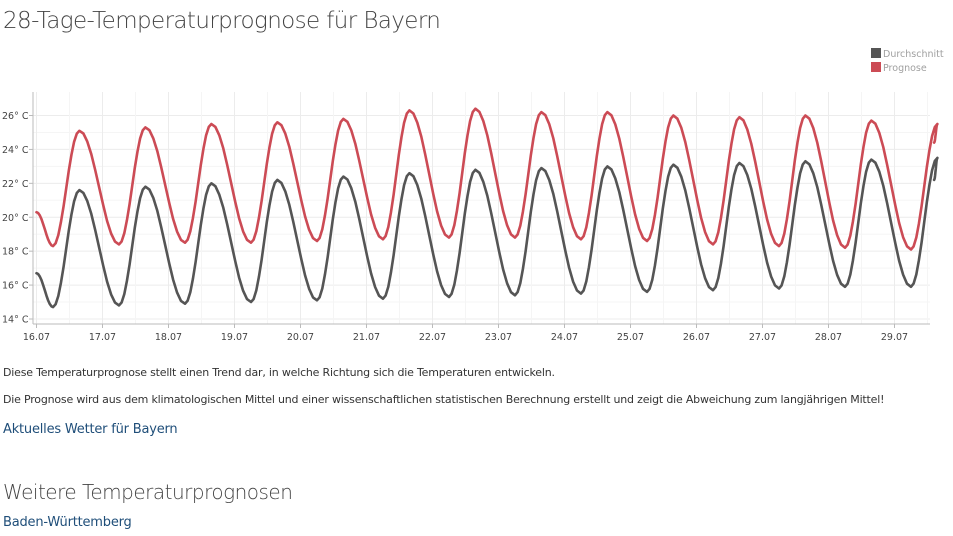  What do you see at coordinates (15, 150) in the screenshot?
I see `y-tick-label: 24° C` at bounding box center [15, 150].